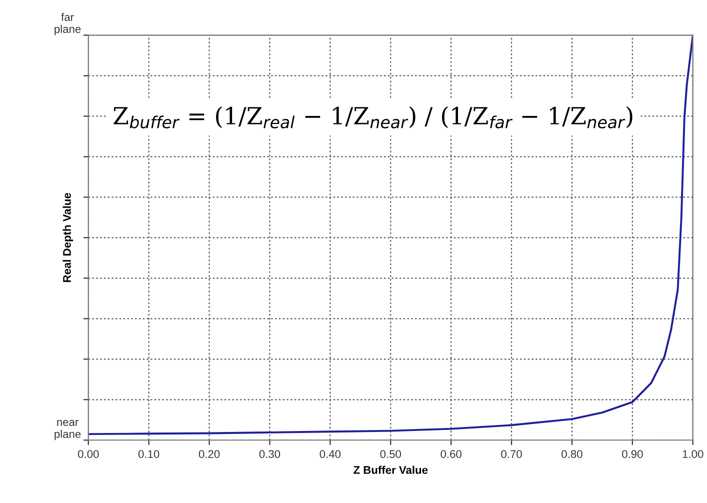 This screenshot has width=707, height=503. Describe the element at coordinates (390, 454) in the screenshot. I see `x-tick-label: 0.50` at that location.